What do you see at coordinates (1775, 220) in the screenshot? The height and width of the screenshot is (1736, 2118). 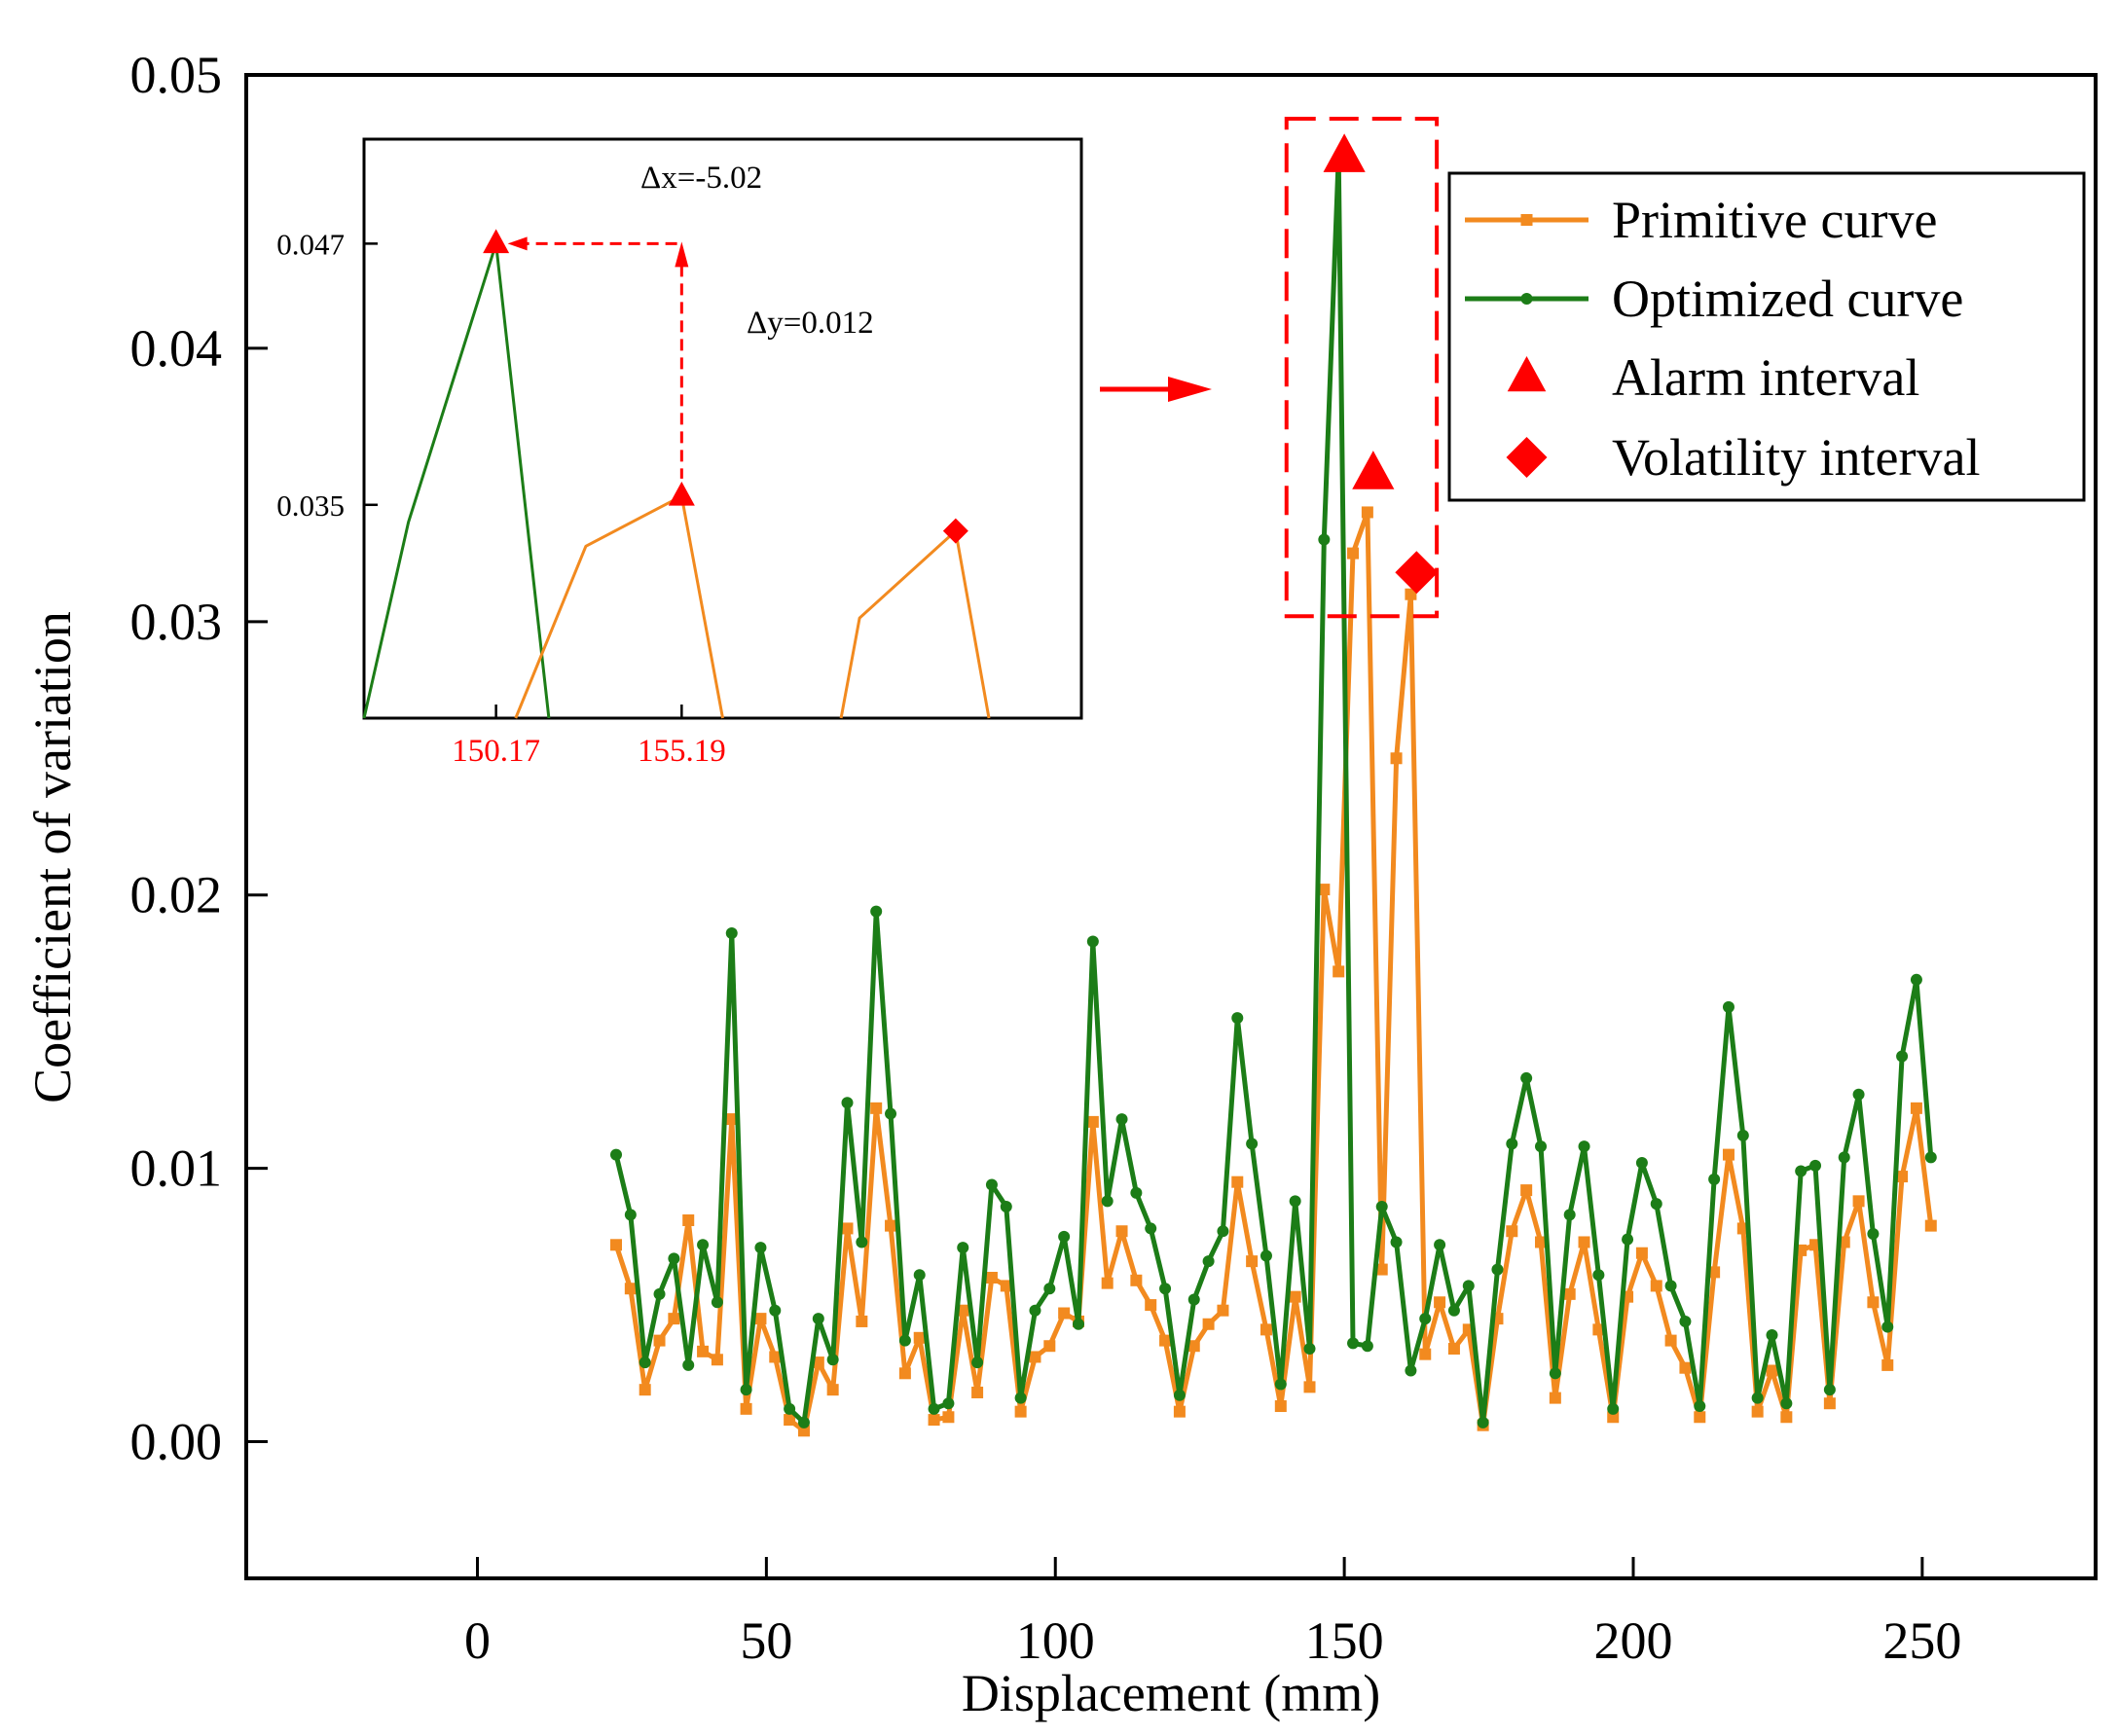 I see `legend-label-primitive: Primitive curve` at bounding box center [1775, 220].